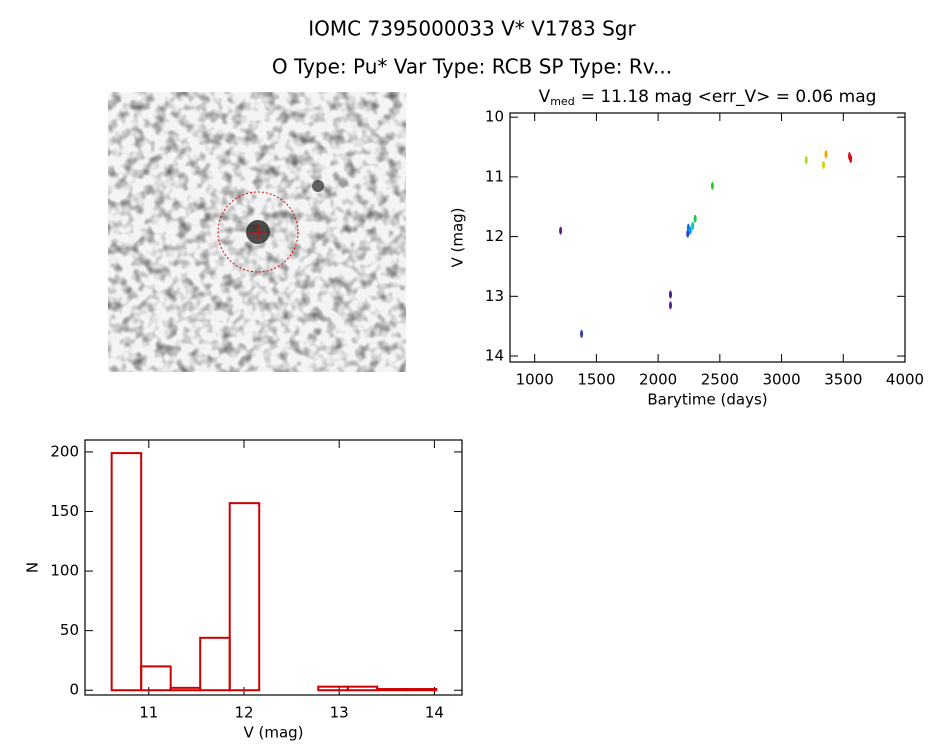 The height and width of the screenshot is (747, 944). Describe the element at coordinates (562, 101) in the screenshot. I see `title-subscript: med` at that location.